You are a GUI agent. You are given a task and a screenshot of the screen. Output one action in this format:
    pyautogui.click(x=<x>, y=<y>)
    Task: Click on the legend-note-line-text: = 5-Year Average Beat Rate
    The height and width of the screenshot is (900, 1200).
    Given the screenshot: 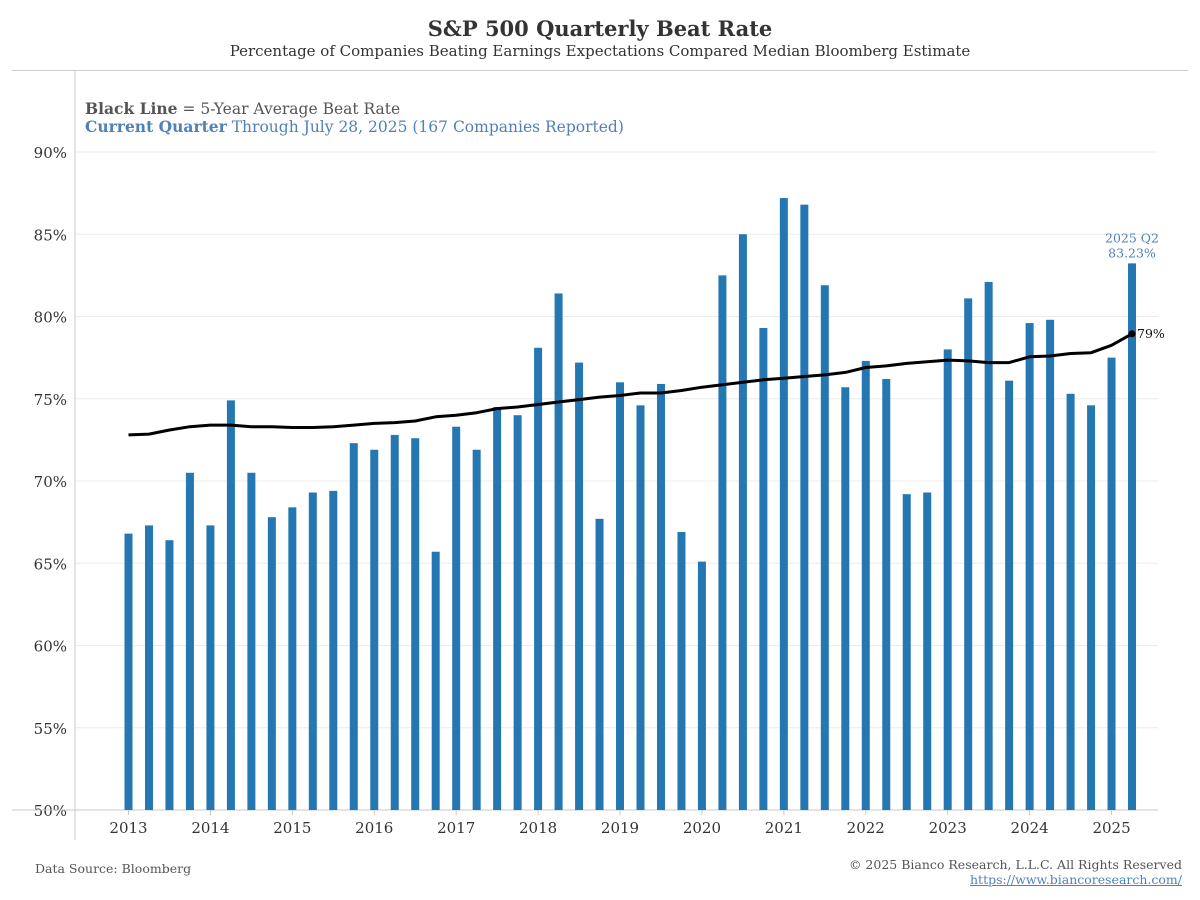 What is the action you would take?
    pyautogui.click(x=289, y=109)
    